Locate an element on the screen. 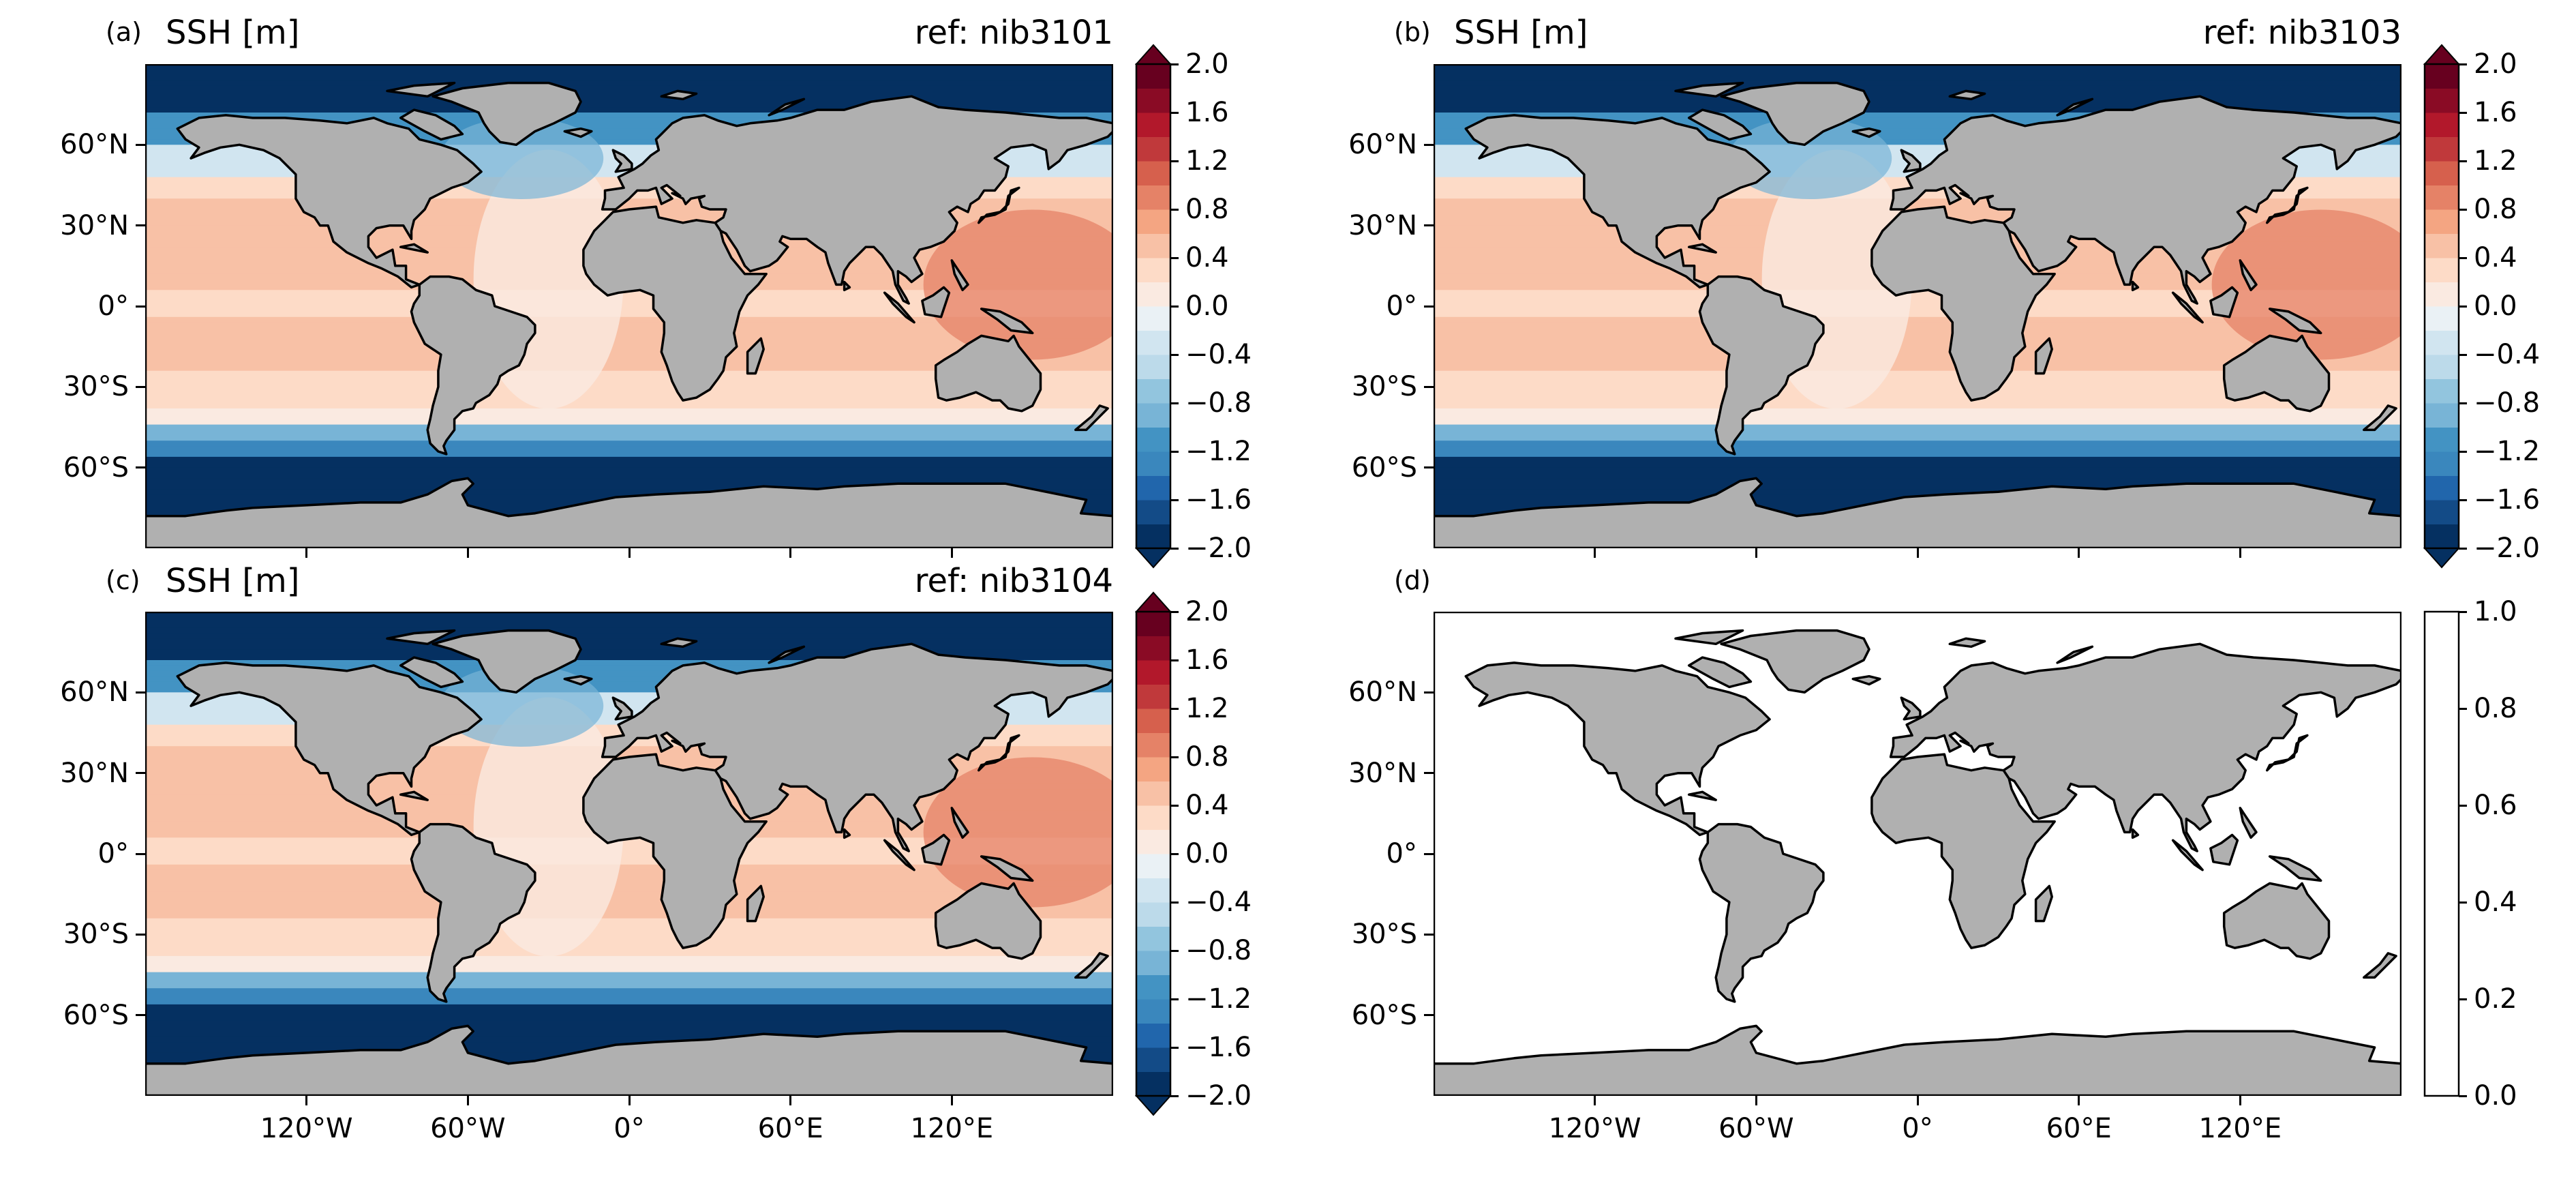  map-title-left: SSH [m] is located at coordinates (233, 33).